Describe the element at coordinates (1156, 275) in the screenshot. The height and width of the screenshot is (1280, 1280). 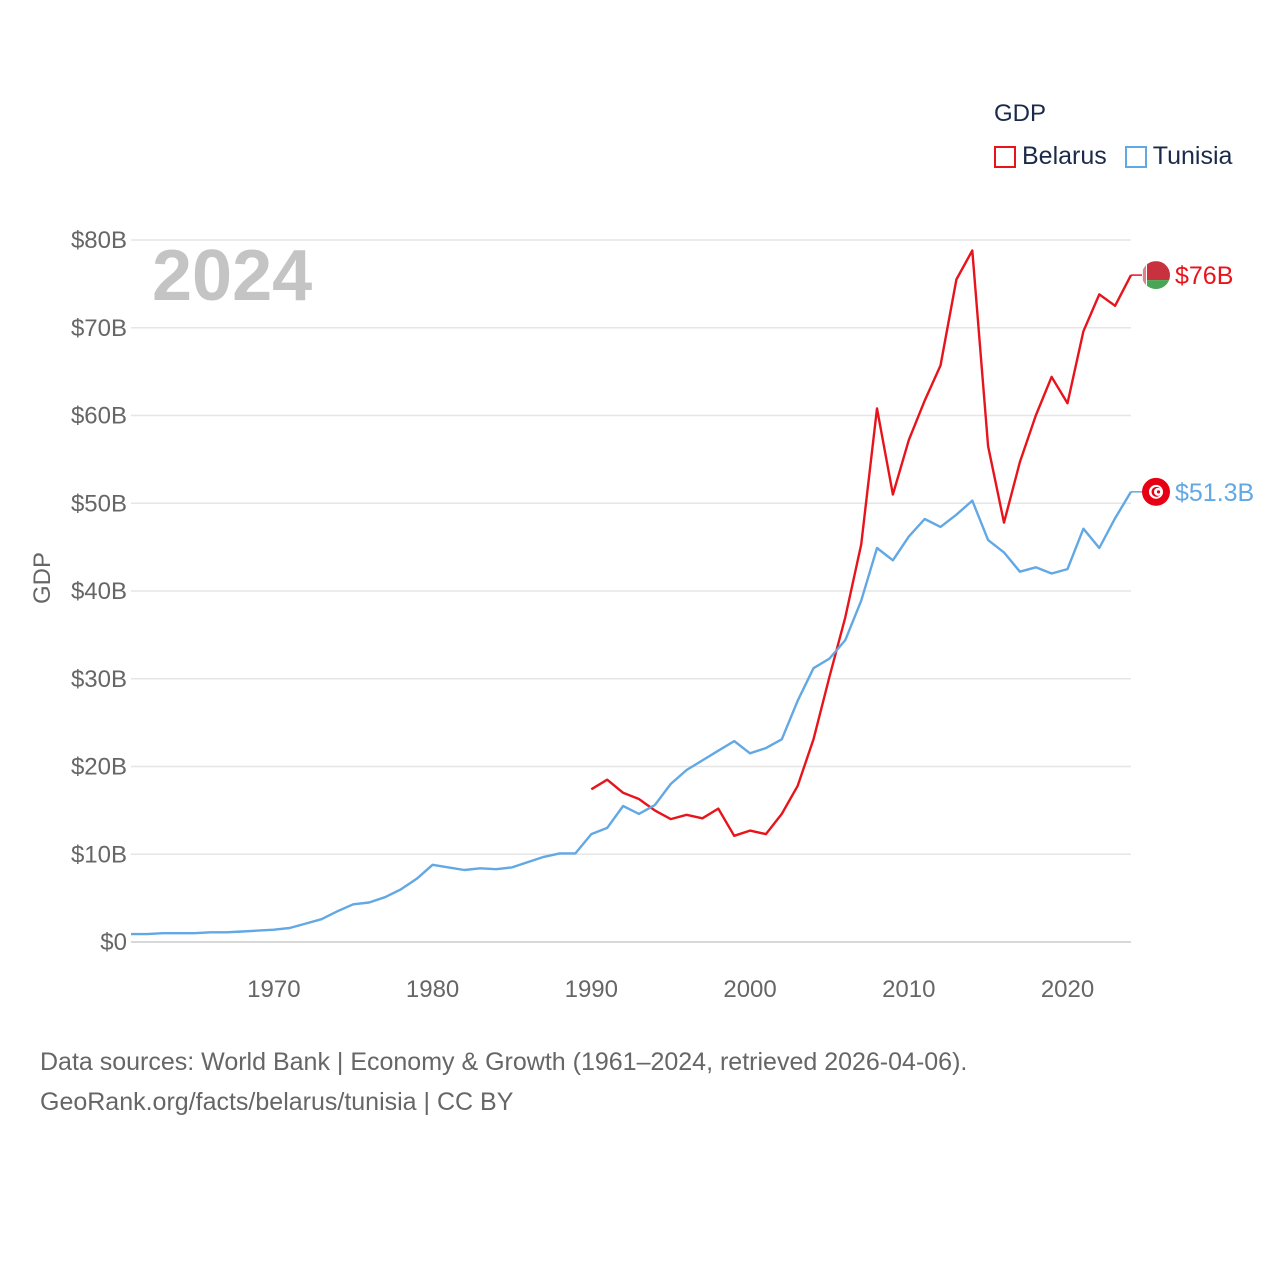
I see `belarus-flag-icon` at that location.